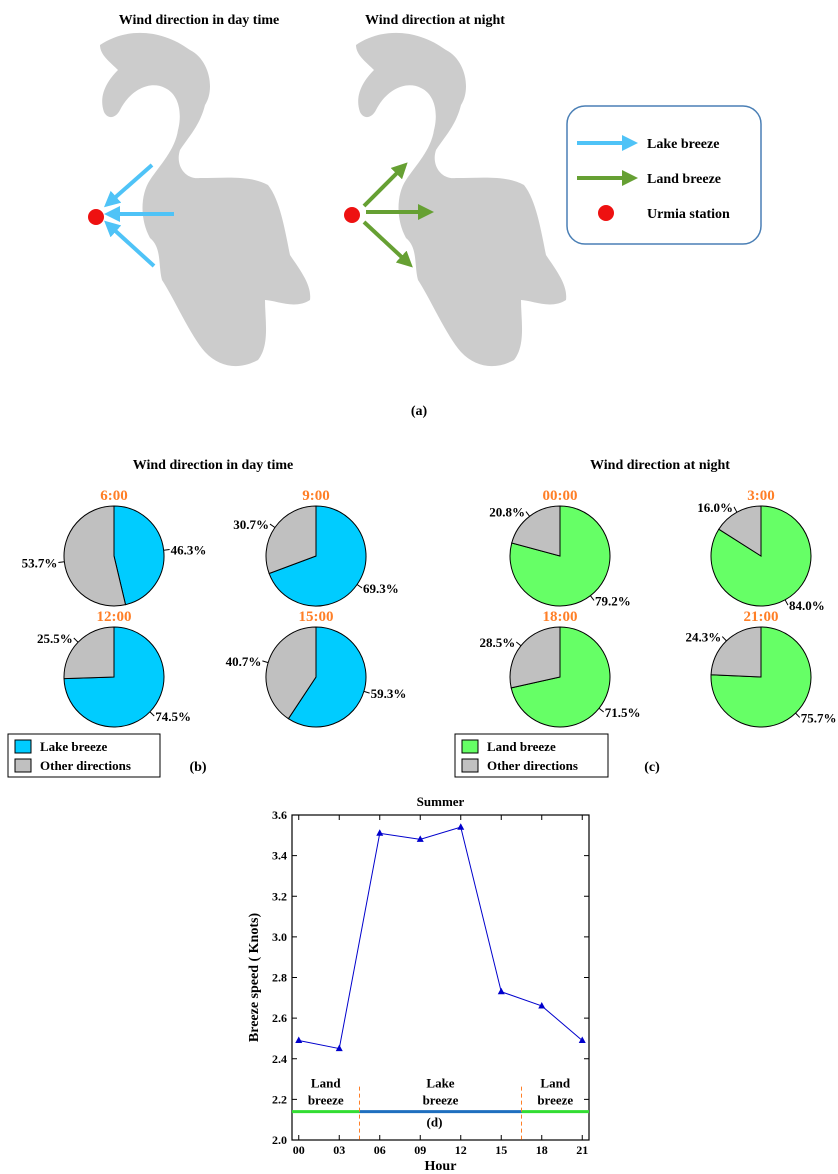 The height and width of the screenshot is (1174, 838). Describe the element at coordinates (819, 717) in the screenshot. I see `pie-percent-label: 75.7%` at that location.